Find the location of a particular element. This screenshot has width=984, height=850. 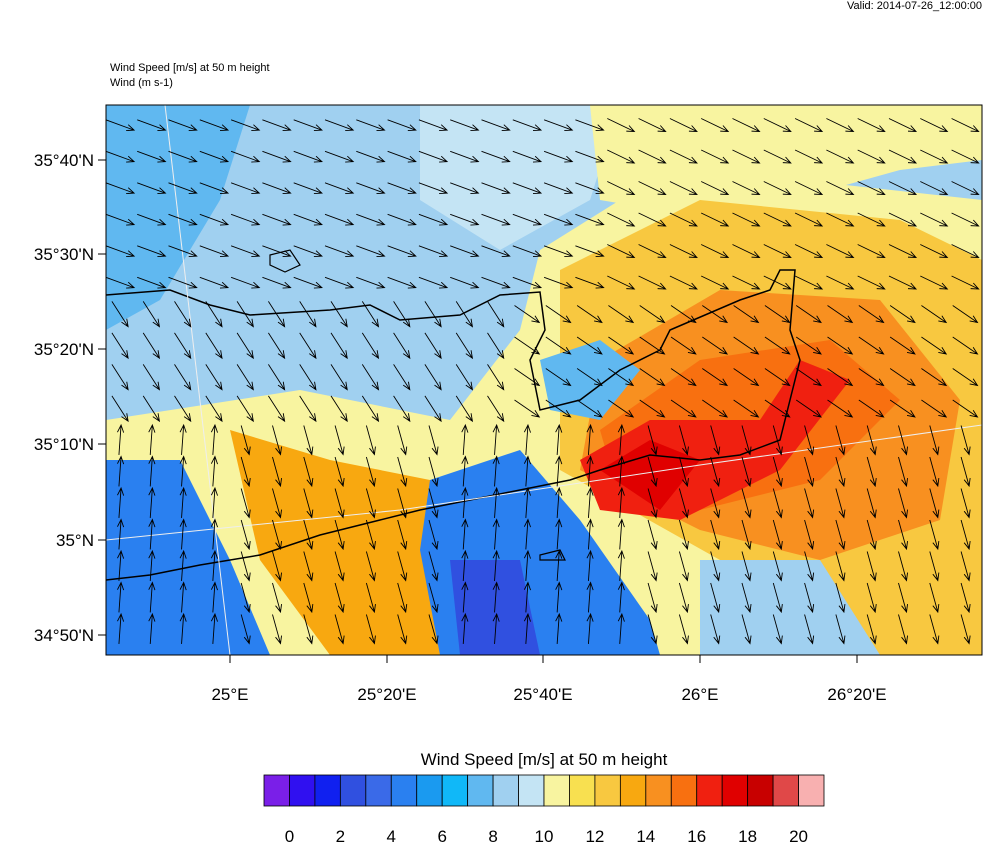

colorbar-label: 4 is located at coordinates (391, 836).